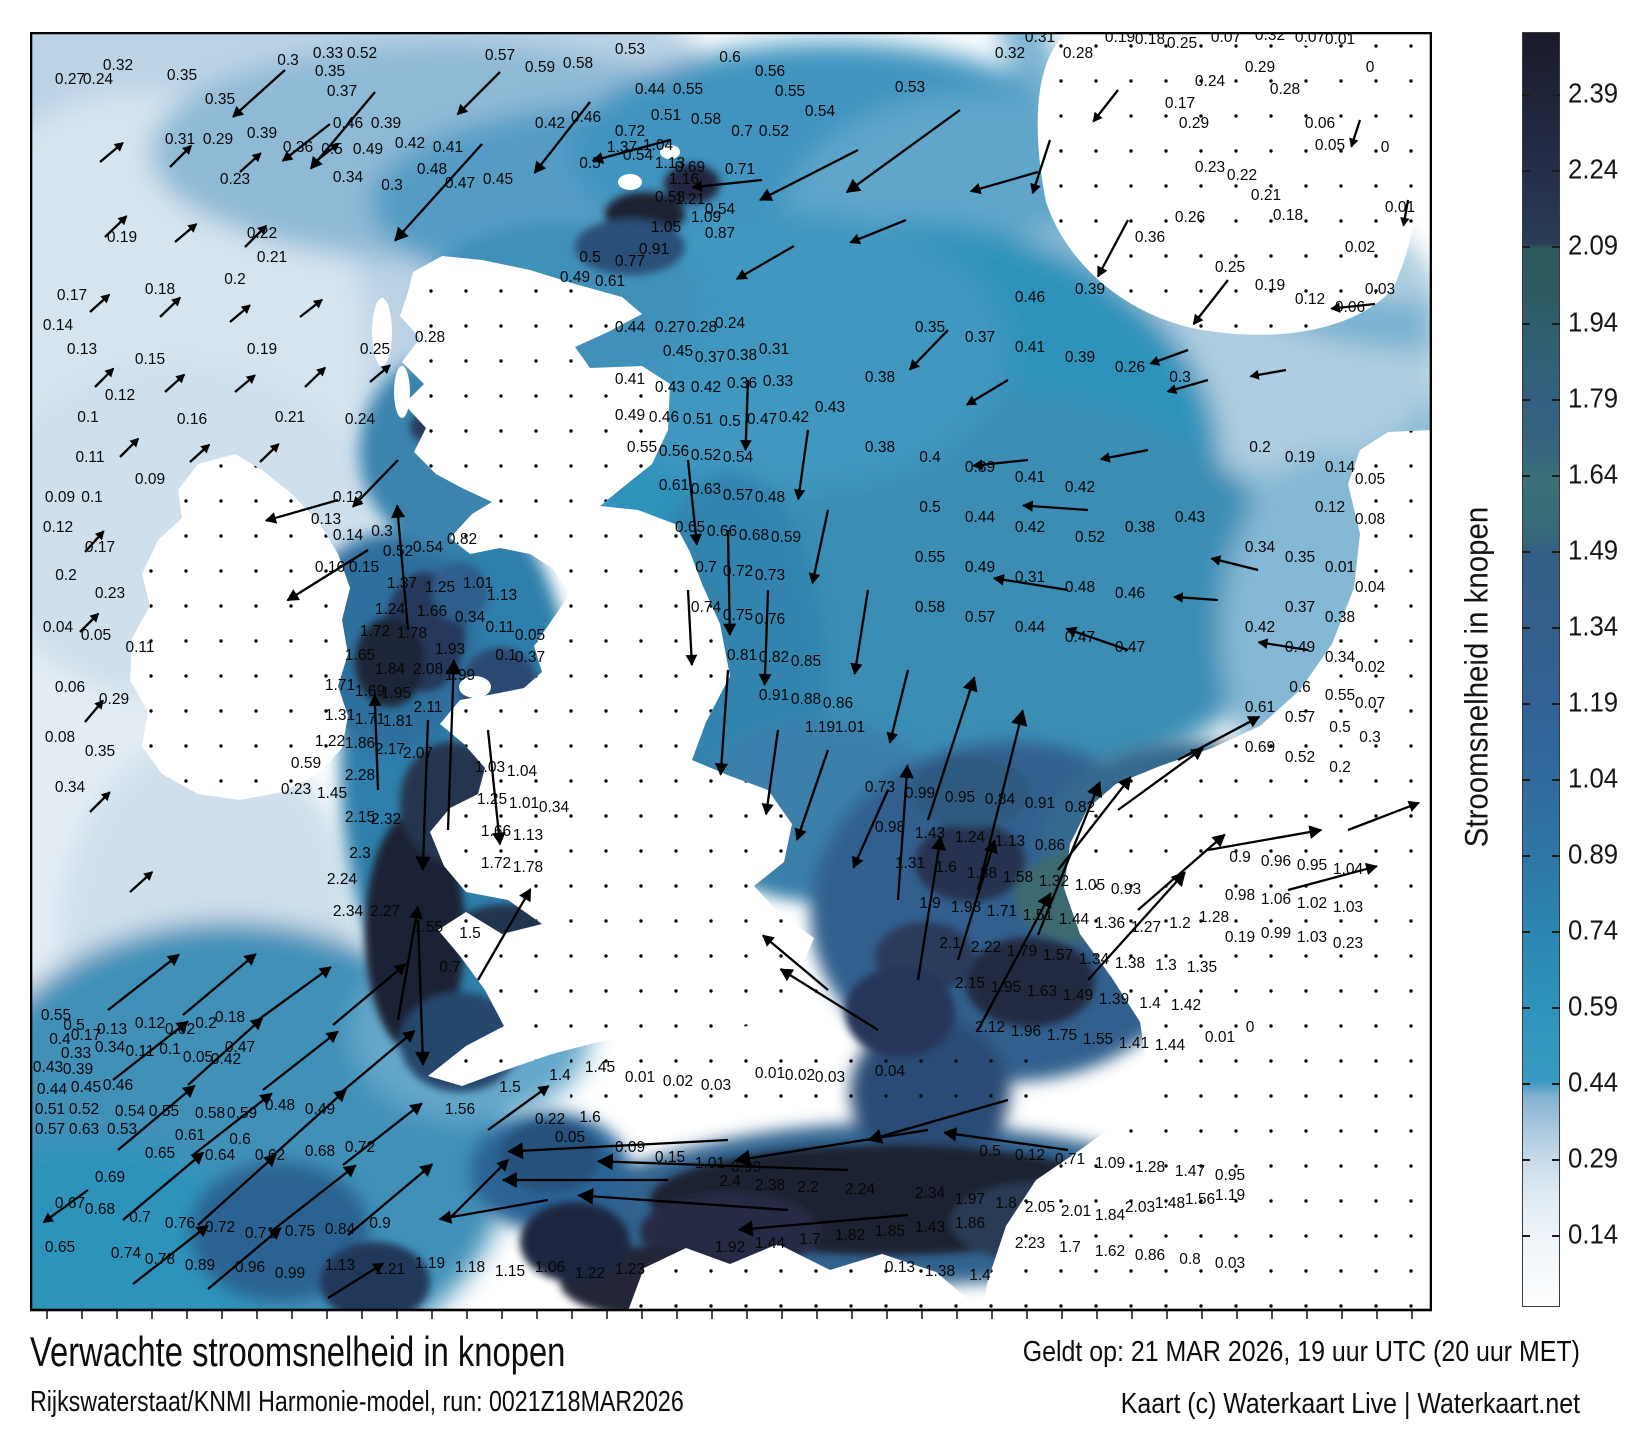 The image size is (1650, 1450). Describe the element at coordinates (1080, 637) in the screenshot. I see `svg-text: 0.47` at that location.